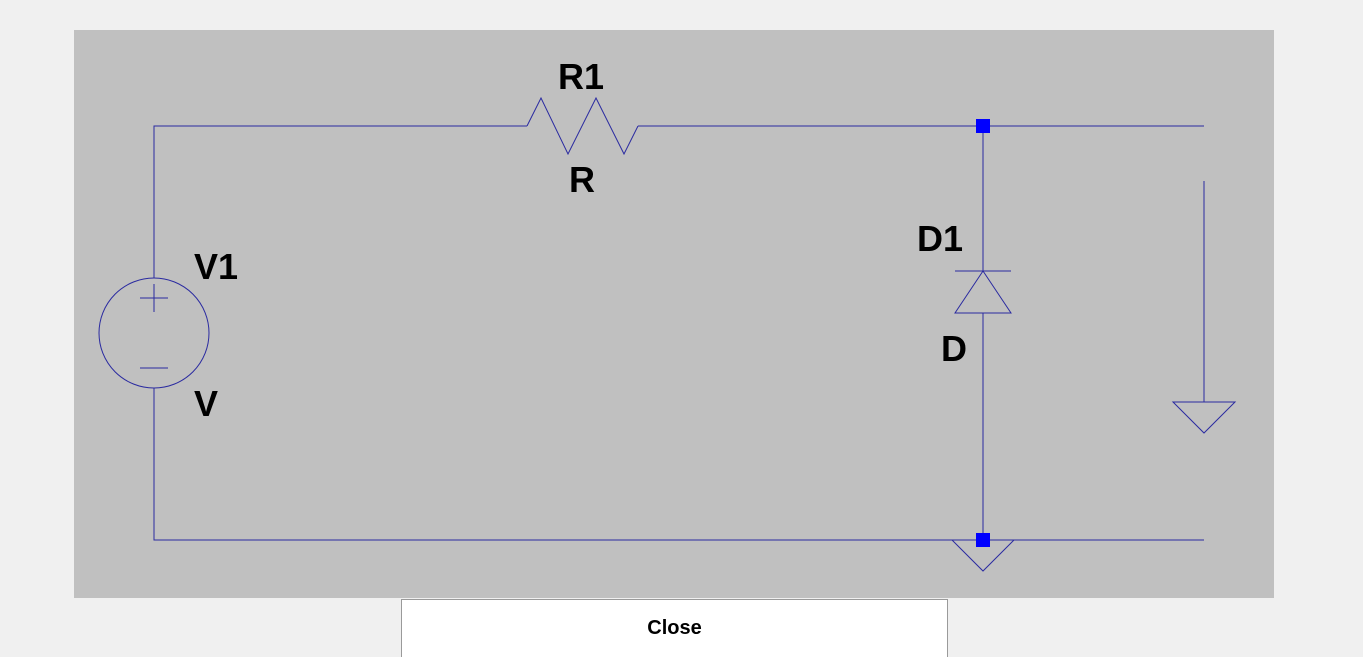  I want to click on diode-name-label: D1, so click(940, 238).